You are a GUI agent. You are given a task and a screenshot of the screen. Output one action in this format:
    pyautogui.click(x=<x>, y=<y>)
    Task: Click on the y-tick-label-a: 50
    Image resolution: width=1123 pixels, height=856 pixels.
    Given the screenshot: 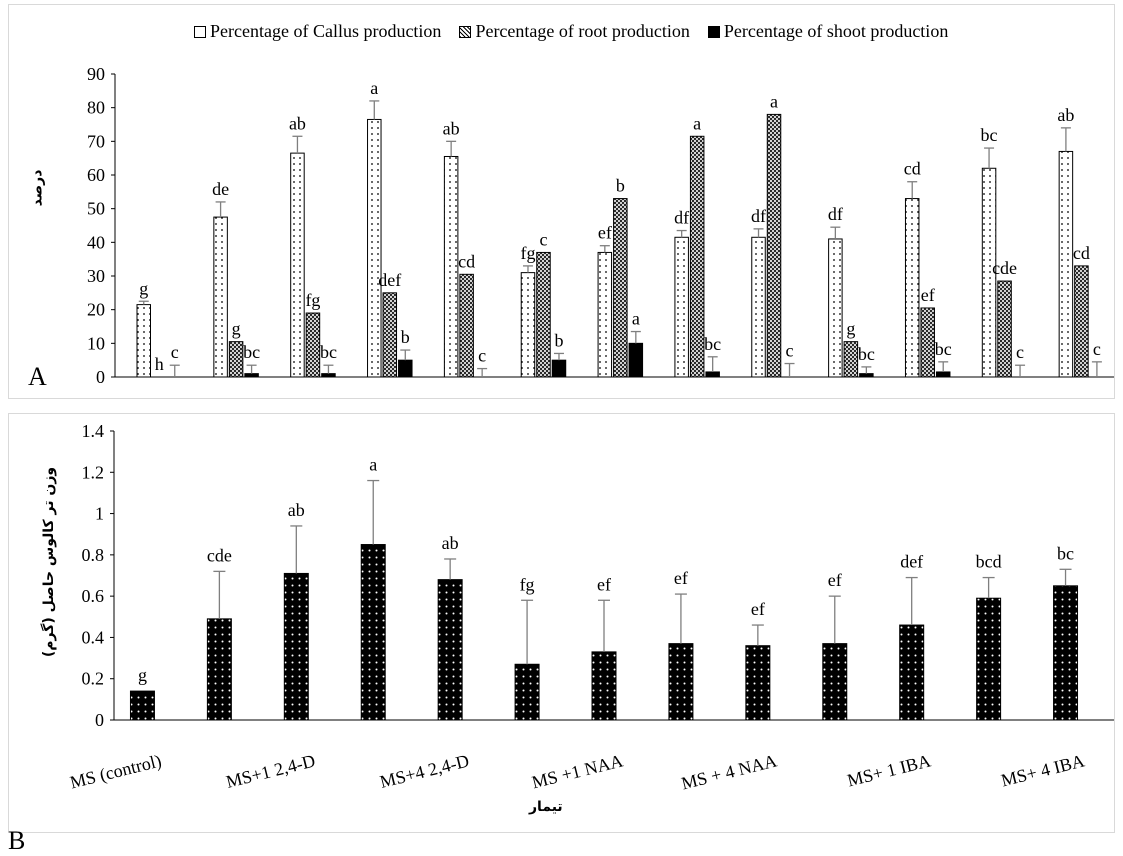 What is the action you would take?
    pyautogui.click(x=96, y=209)
    